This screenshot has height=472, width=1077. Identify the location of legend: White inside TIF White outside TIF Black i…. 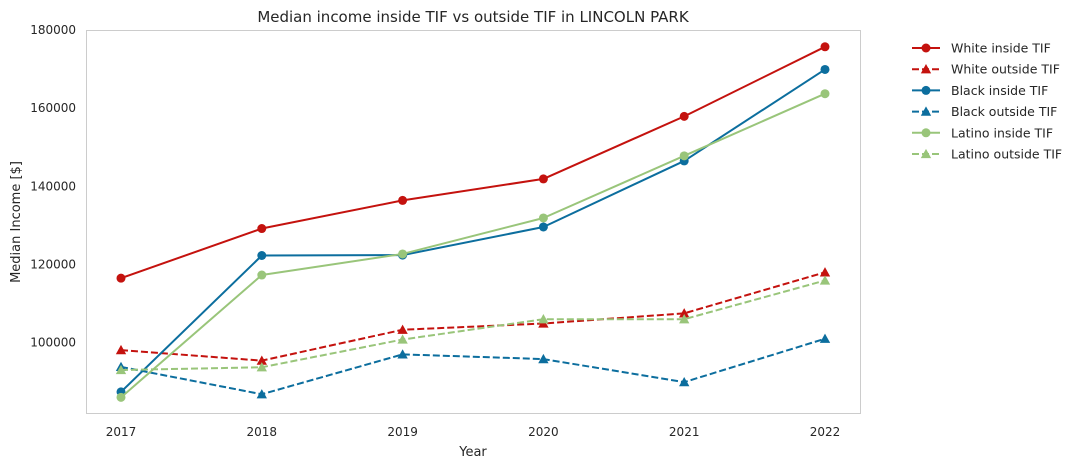
(987, 101).